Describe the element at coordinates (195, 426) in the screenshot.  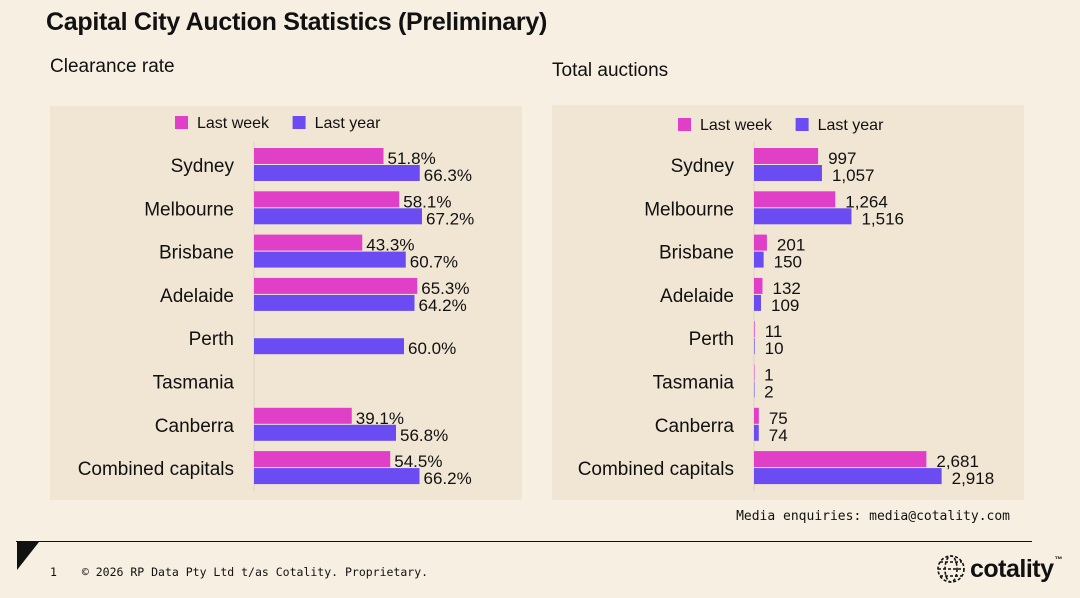
I see `clearance-category-canberra: Canberra` at that location.